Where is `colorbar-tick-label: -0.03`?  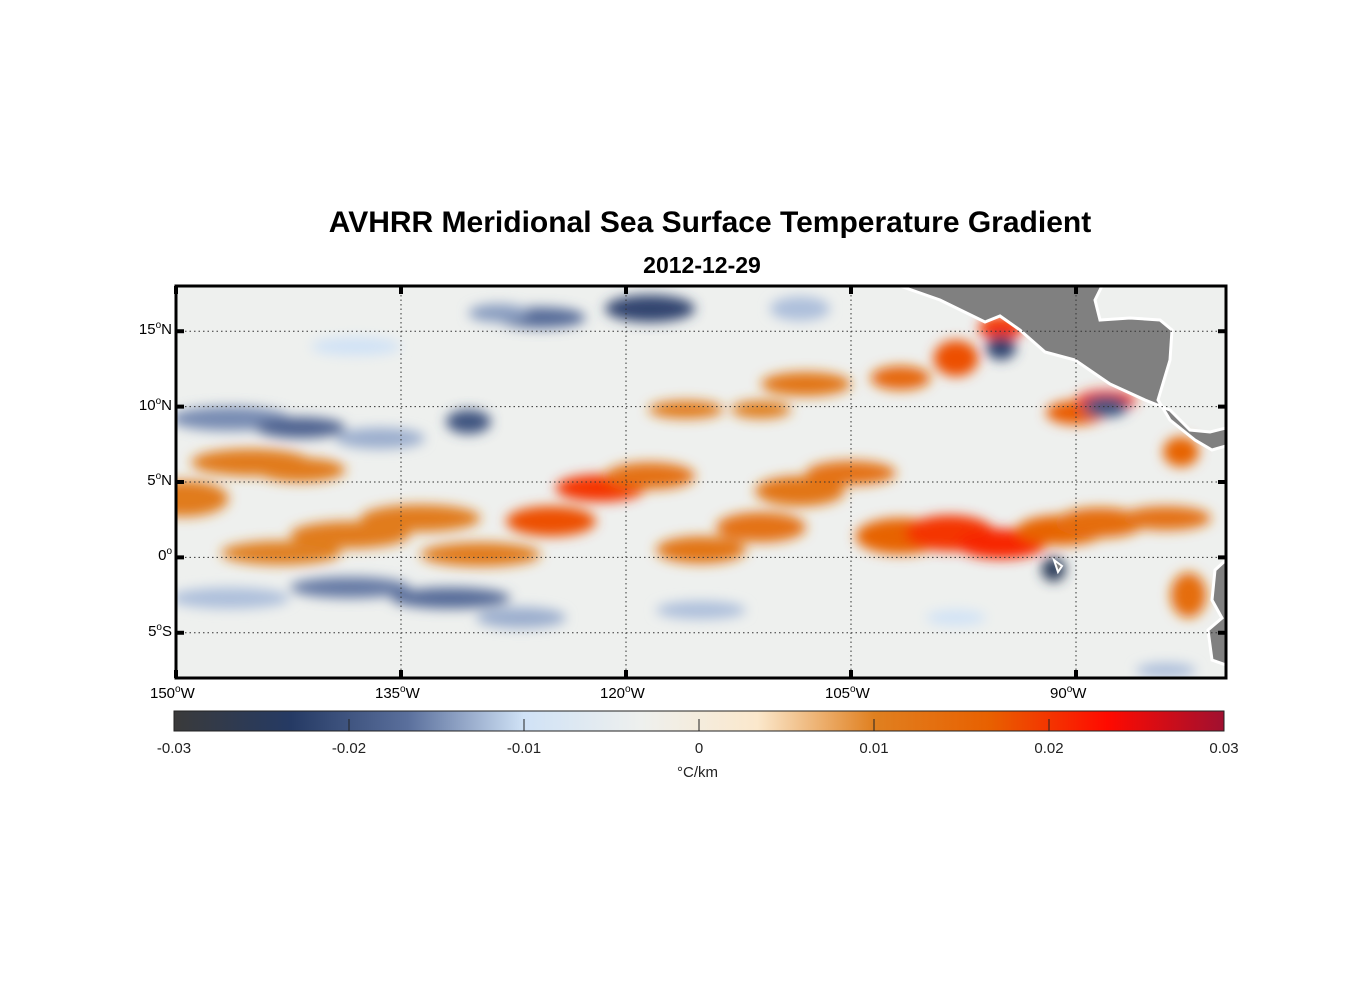 colorbar-tick-label: -0.03 is located at coordinates (174, 748).